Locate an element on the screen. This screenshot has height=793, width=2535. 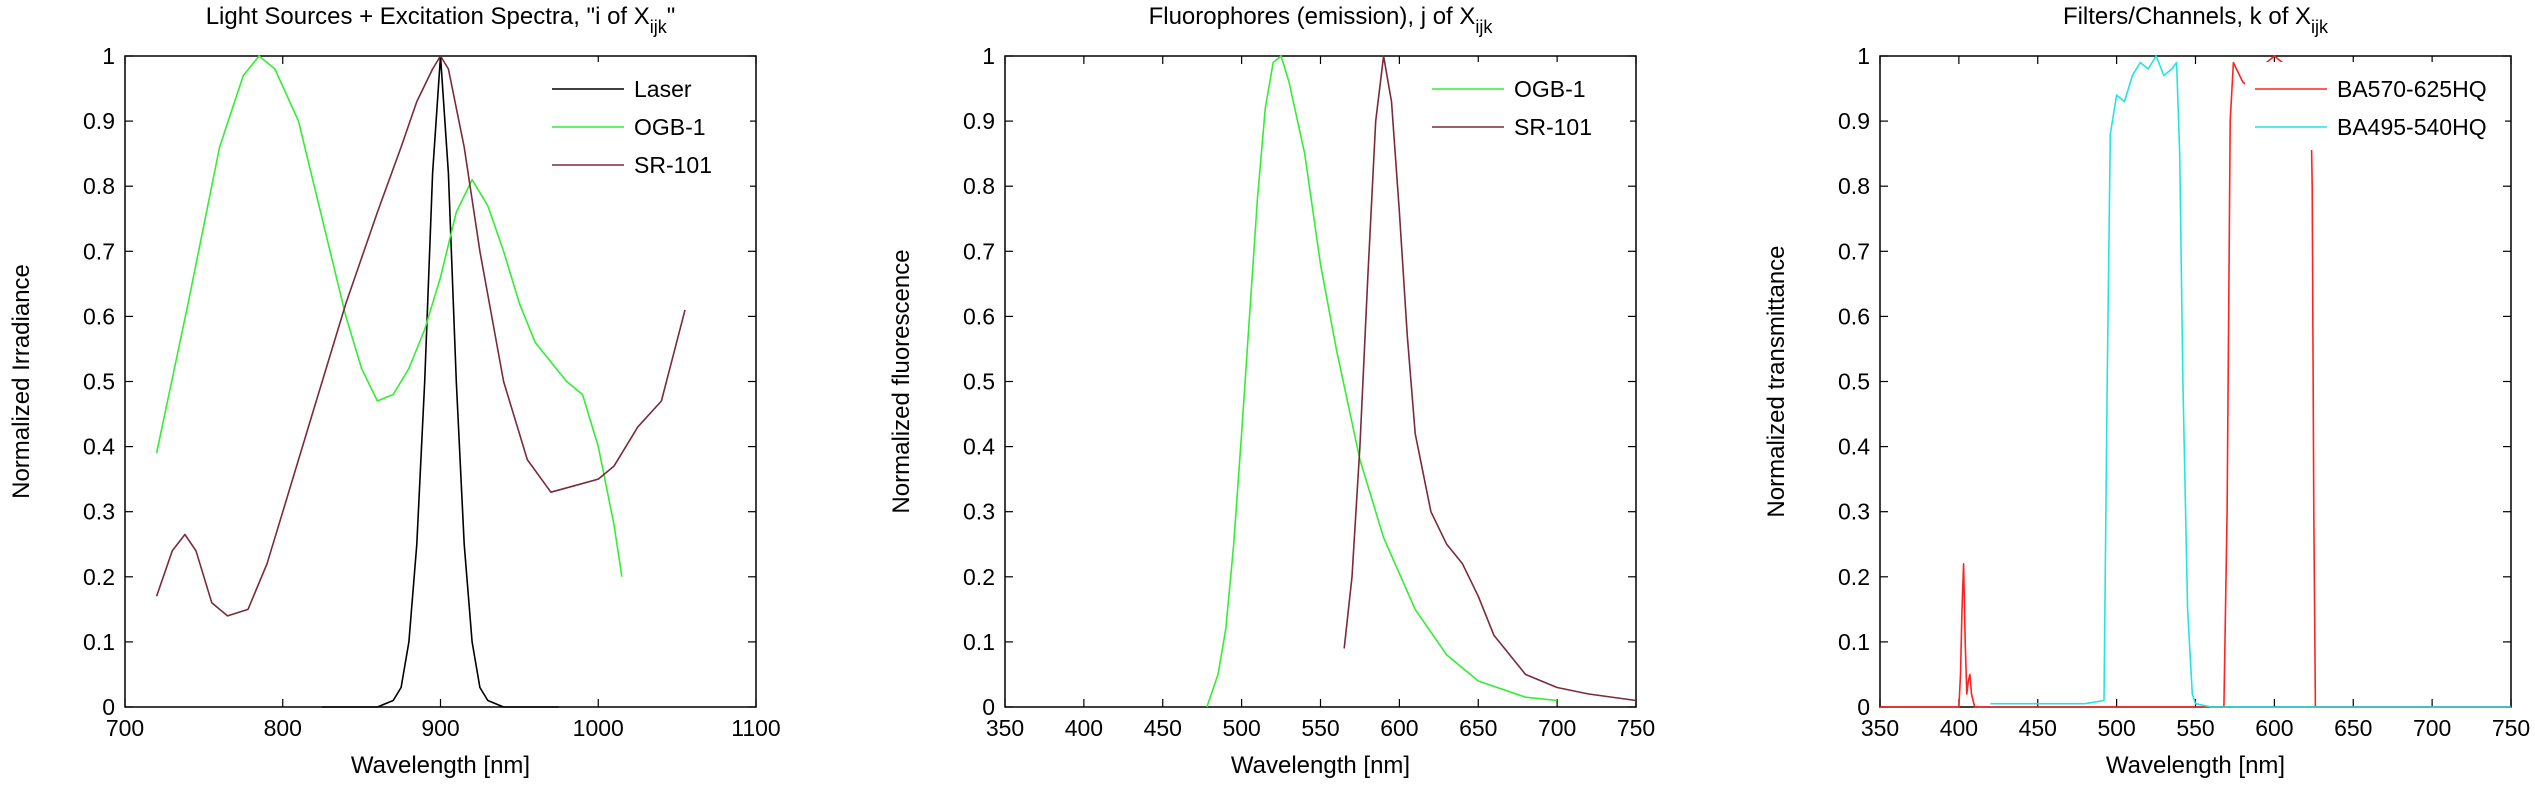
panel-title: Fluorophores (emission), j of Xijk is located at coordinates (1321, 20).